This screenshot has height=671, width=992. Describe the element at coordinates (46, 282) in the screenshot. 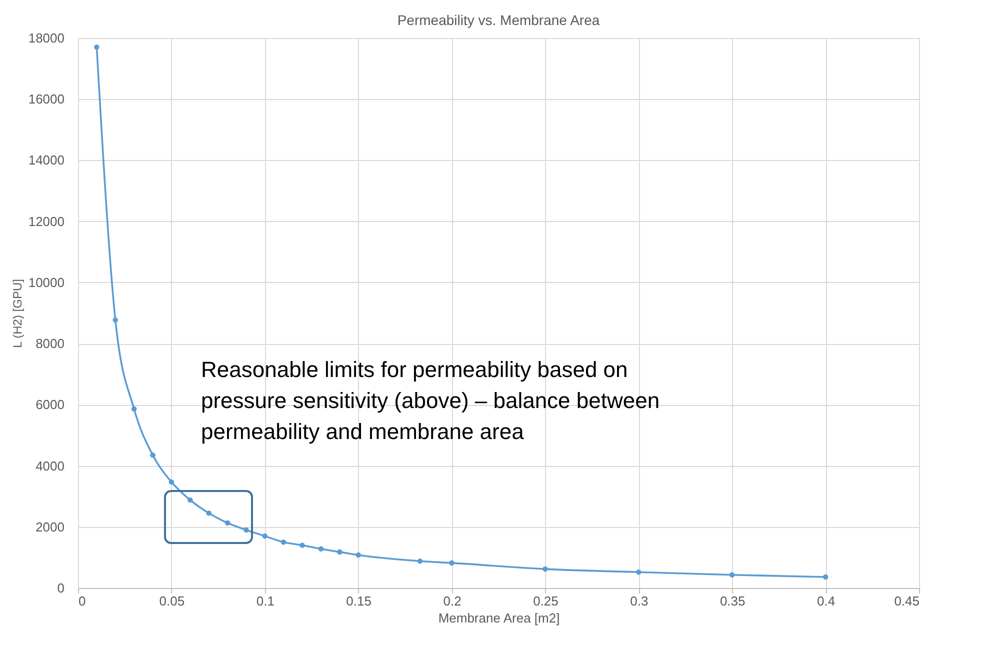

I see `y-tick-label: 10000` at that location.